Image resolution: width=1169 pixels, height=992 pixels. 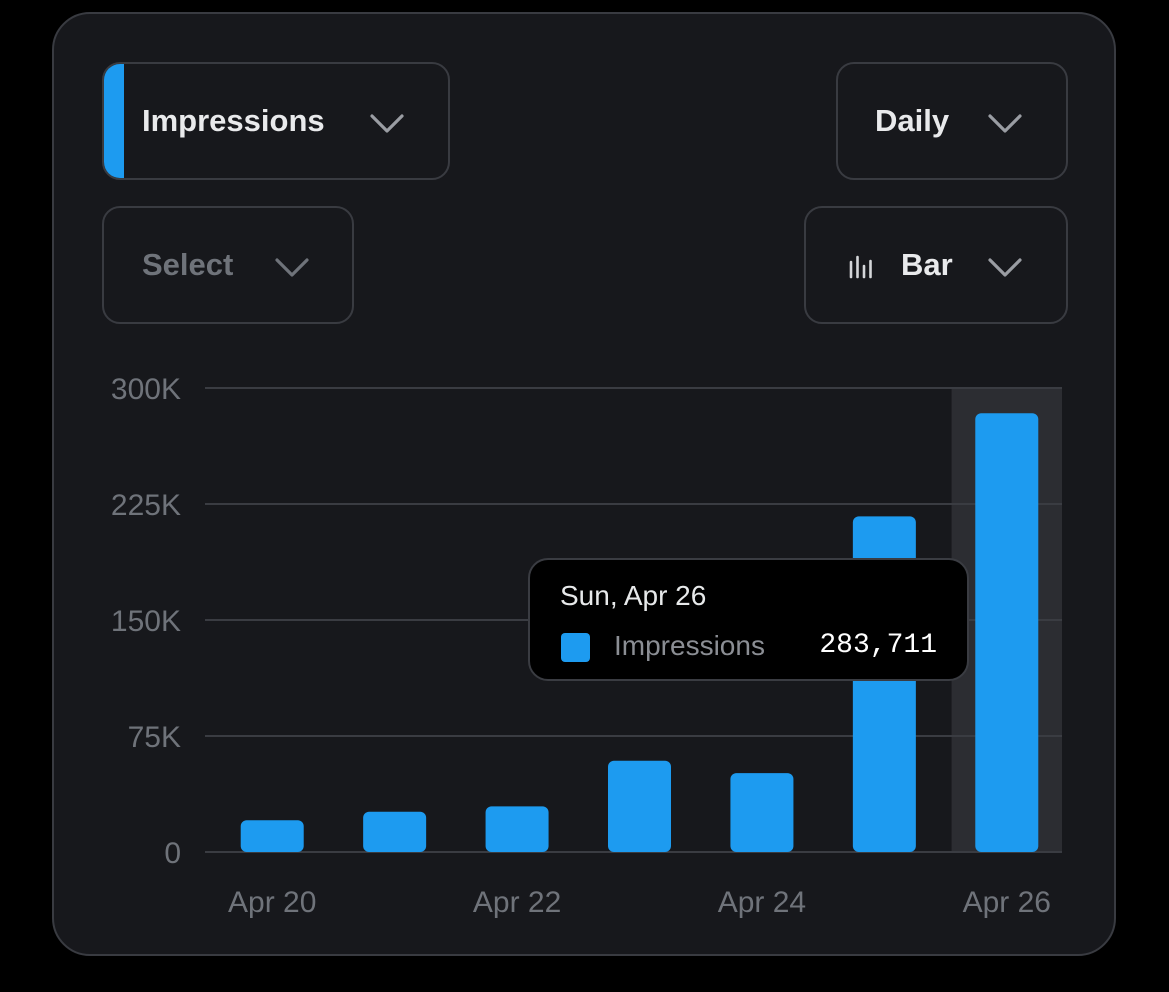 I want to click on metric-dropdown: Impressions, so click(x=276, y=121).